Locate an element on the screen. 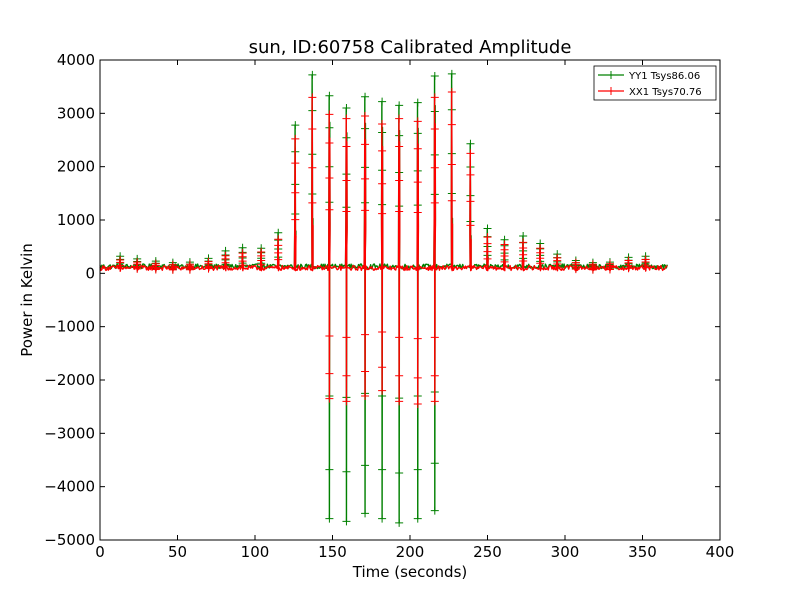 The width and height of the screenshot is (800, 600). x-axis-label: Time (seconds) is located at coordinates (410, 572).